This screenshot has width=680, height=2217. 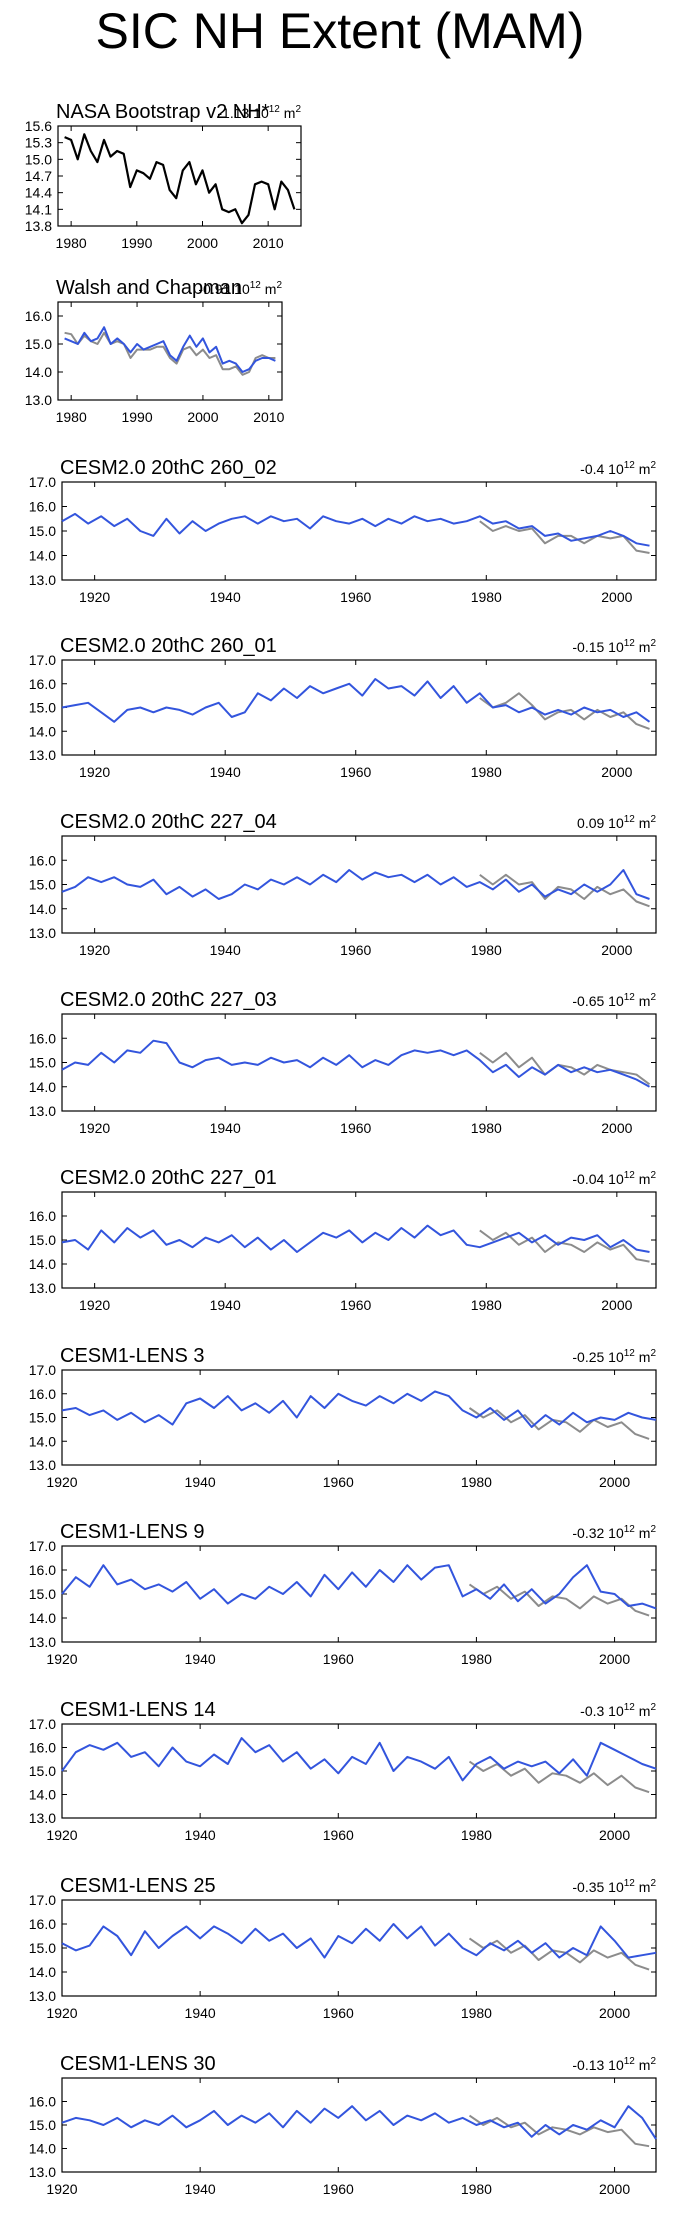 I want to click on trend-trend-value: -0.25 10, so click(x=598, y=1357).